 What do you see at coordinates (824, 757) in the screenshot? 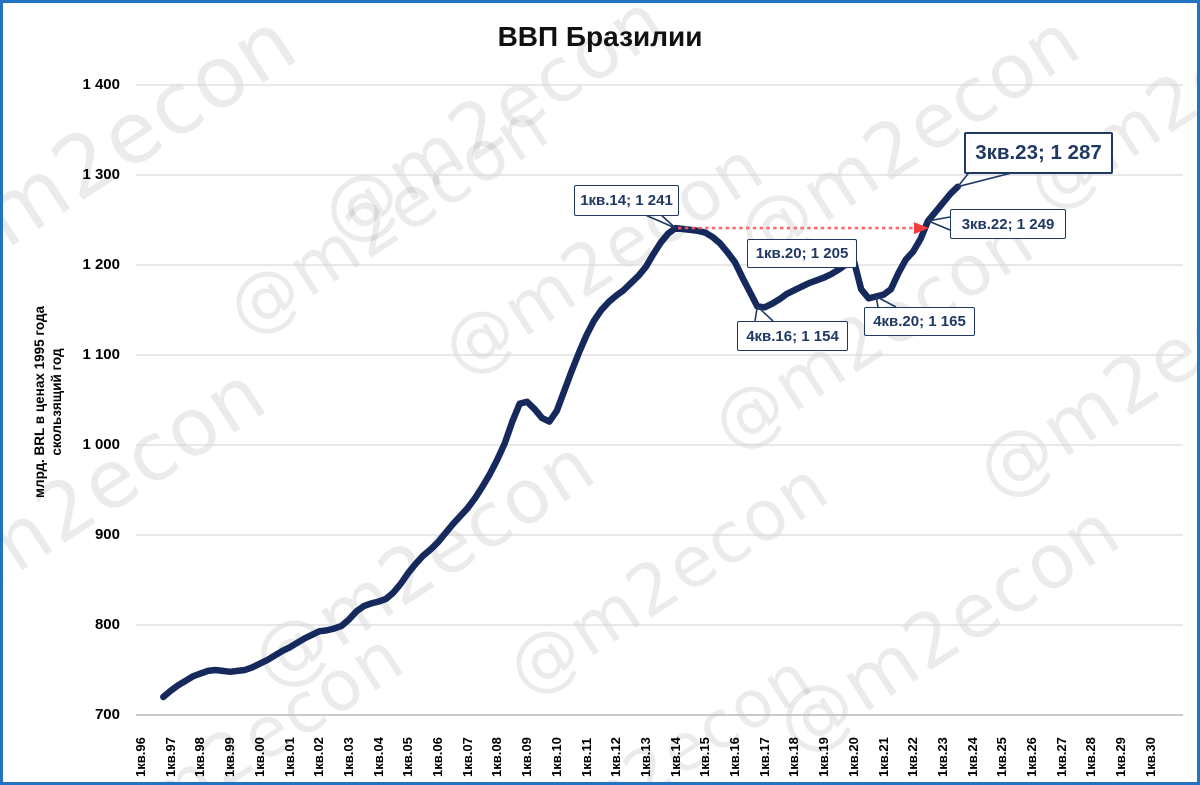
I see `x-tick-label: 1кв.19` at bounding box center [824, 757].